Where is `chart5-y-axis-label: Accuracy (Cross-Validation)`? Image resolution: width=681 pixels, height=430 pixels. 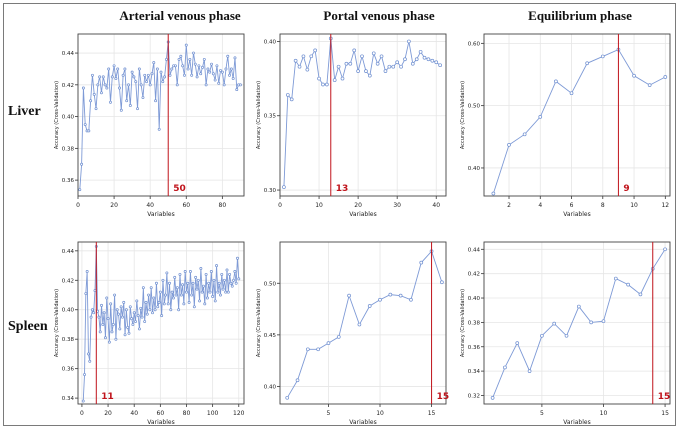 chart5-y-axis-label: Accuracy (Cross-Validation) is located at coordinates (463, 323).